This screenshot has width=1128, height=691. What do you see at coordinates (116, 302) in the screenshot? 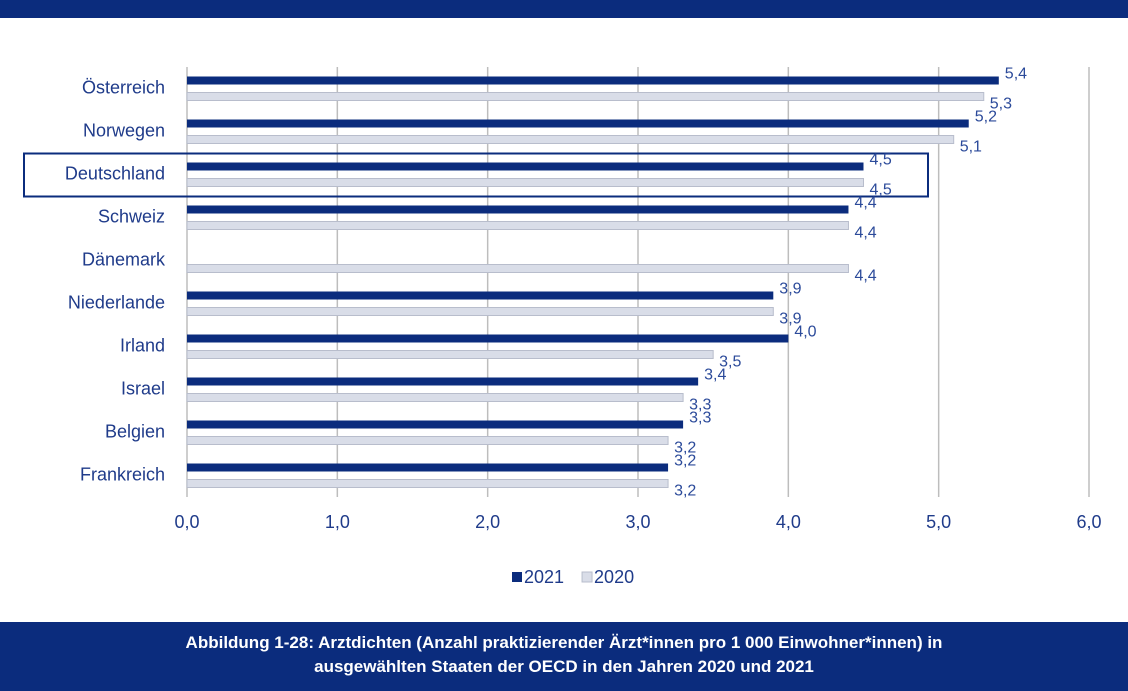
I see `y-tick-label: Niederlande` at bounding box center [116, 302].